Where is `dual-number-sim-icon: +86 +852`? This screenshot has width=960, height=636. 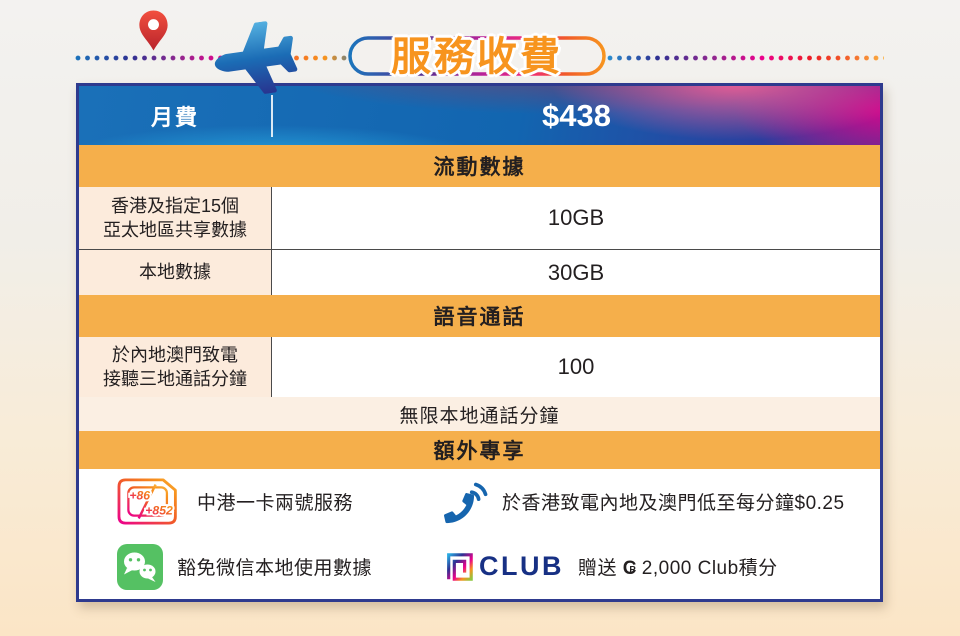 dual-number-sim-icon: +86 +852 is located at coordinates (147, 501).